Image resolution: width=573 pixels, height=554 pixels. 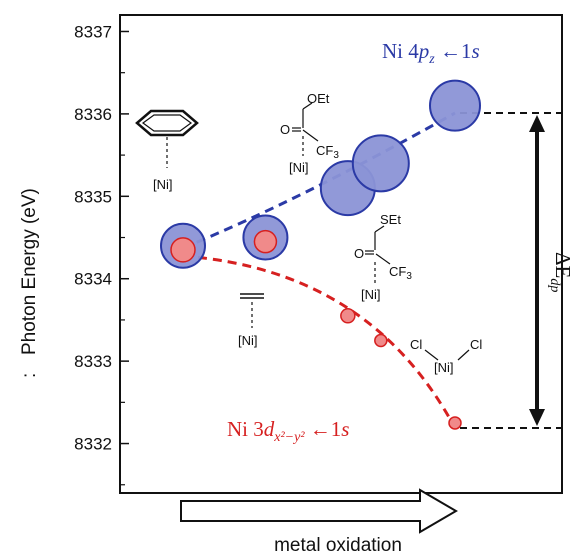 What do you see at coordinates (167, 150) in the screenshot?
I see `ligand-benzene: [Ni]` at bounding box center [167, 150].